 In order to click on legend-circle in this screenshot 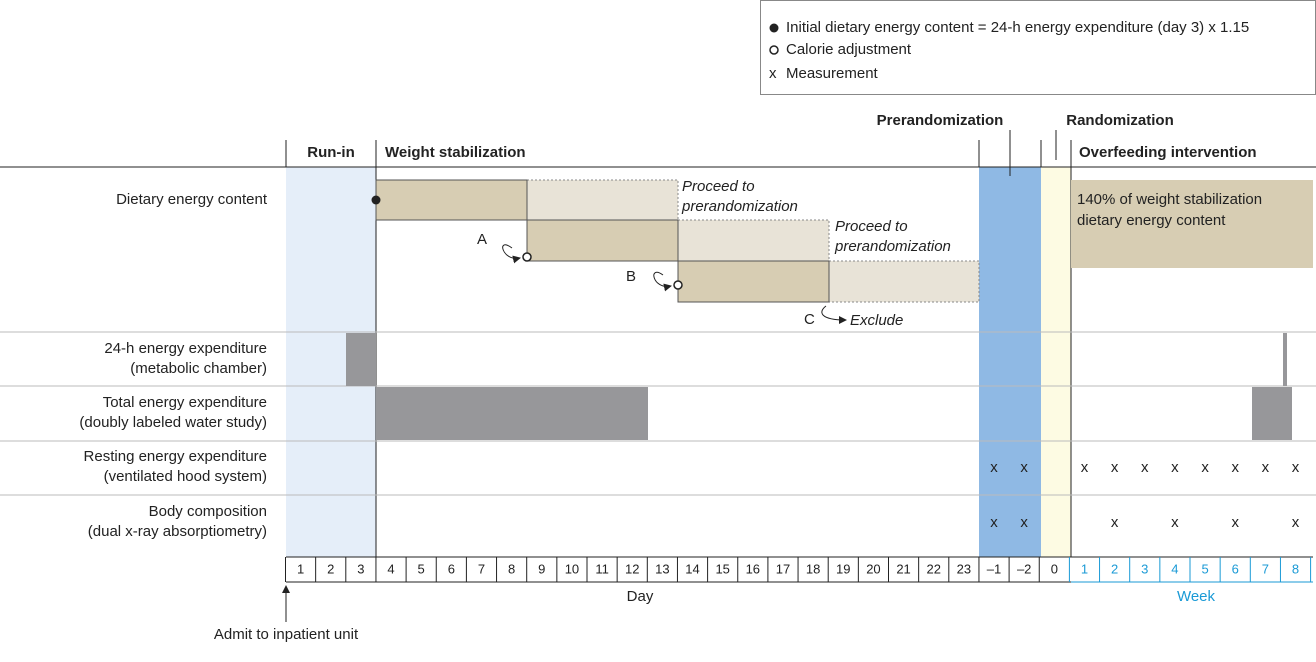, I will do `click(774, 50)`.